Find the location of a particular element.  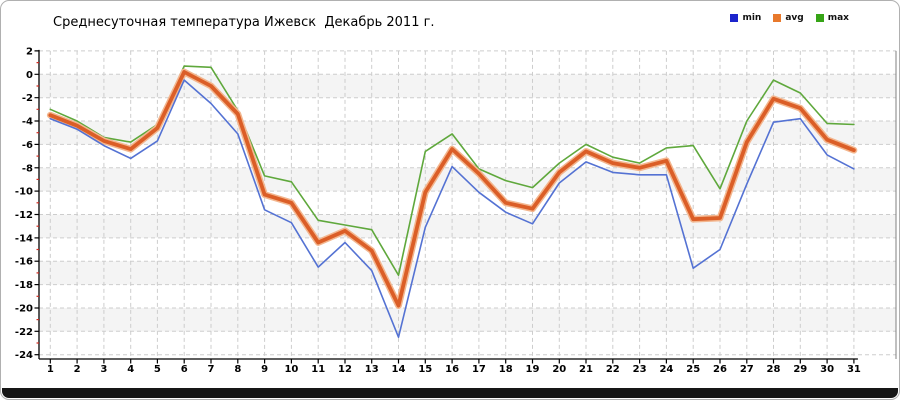

legend-label: min is located at coordinates (752, 18).